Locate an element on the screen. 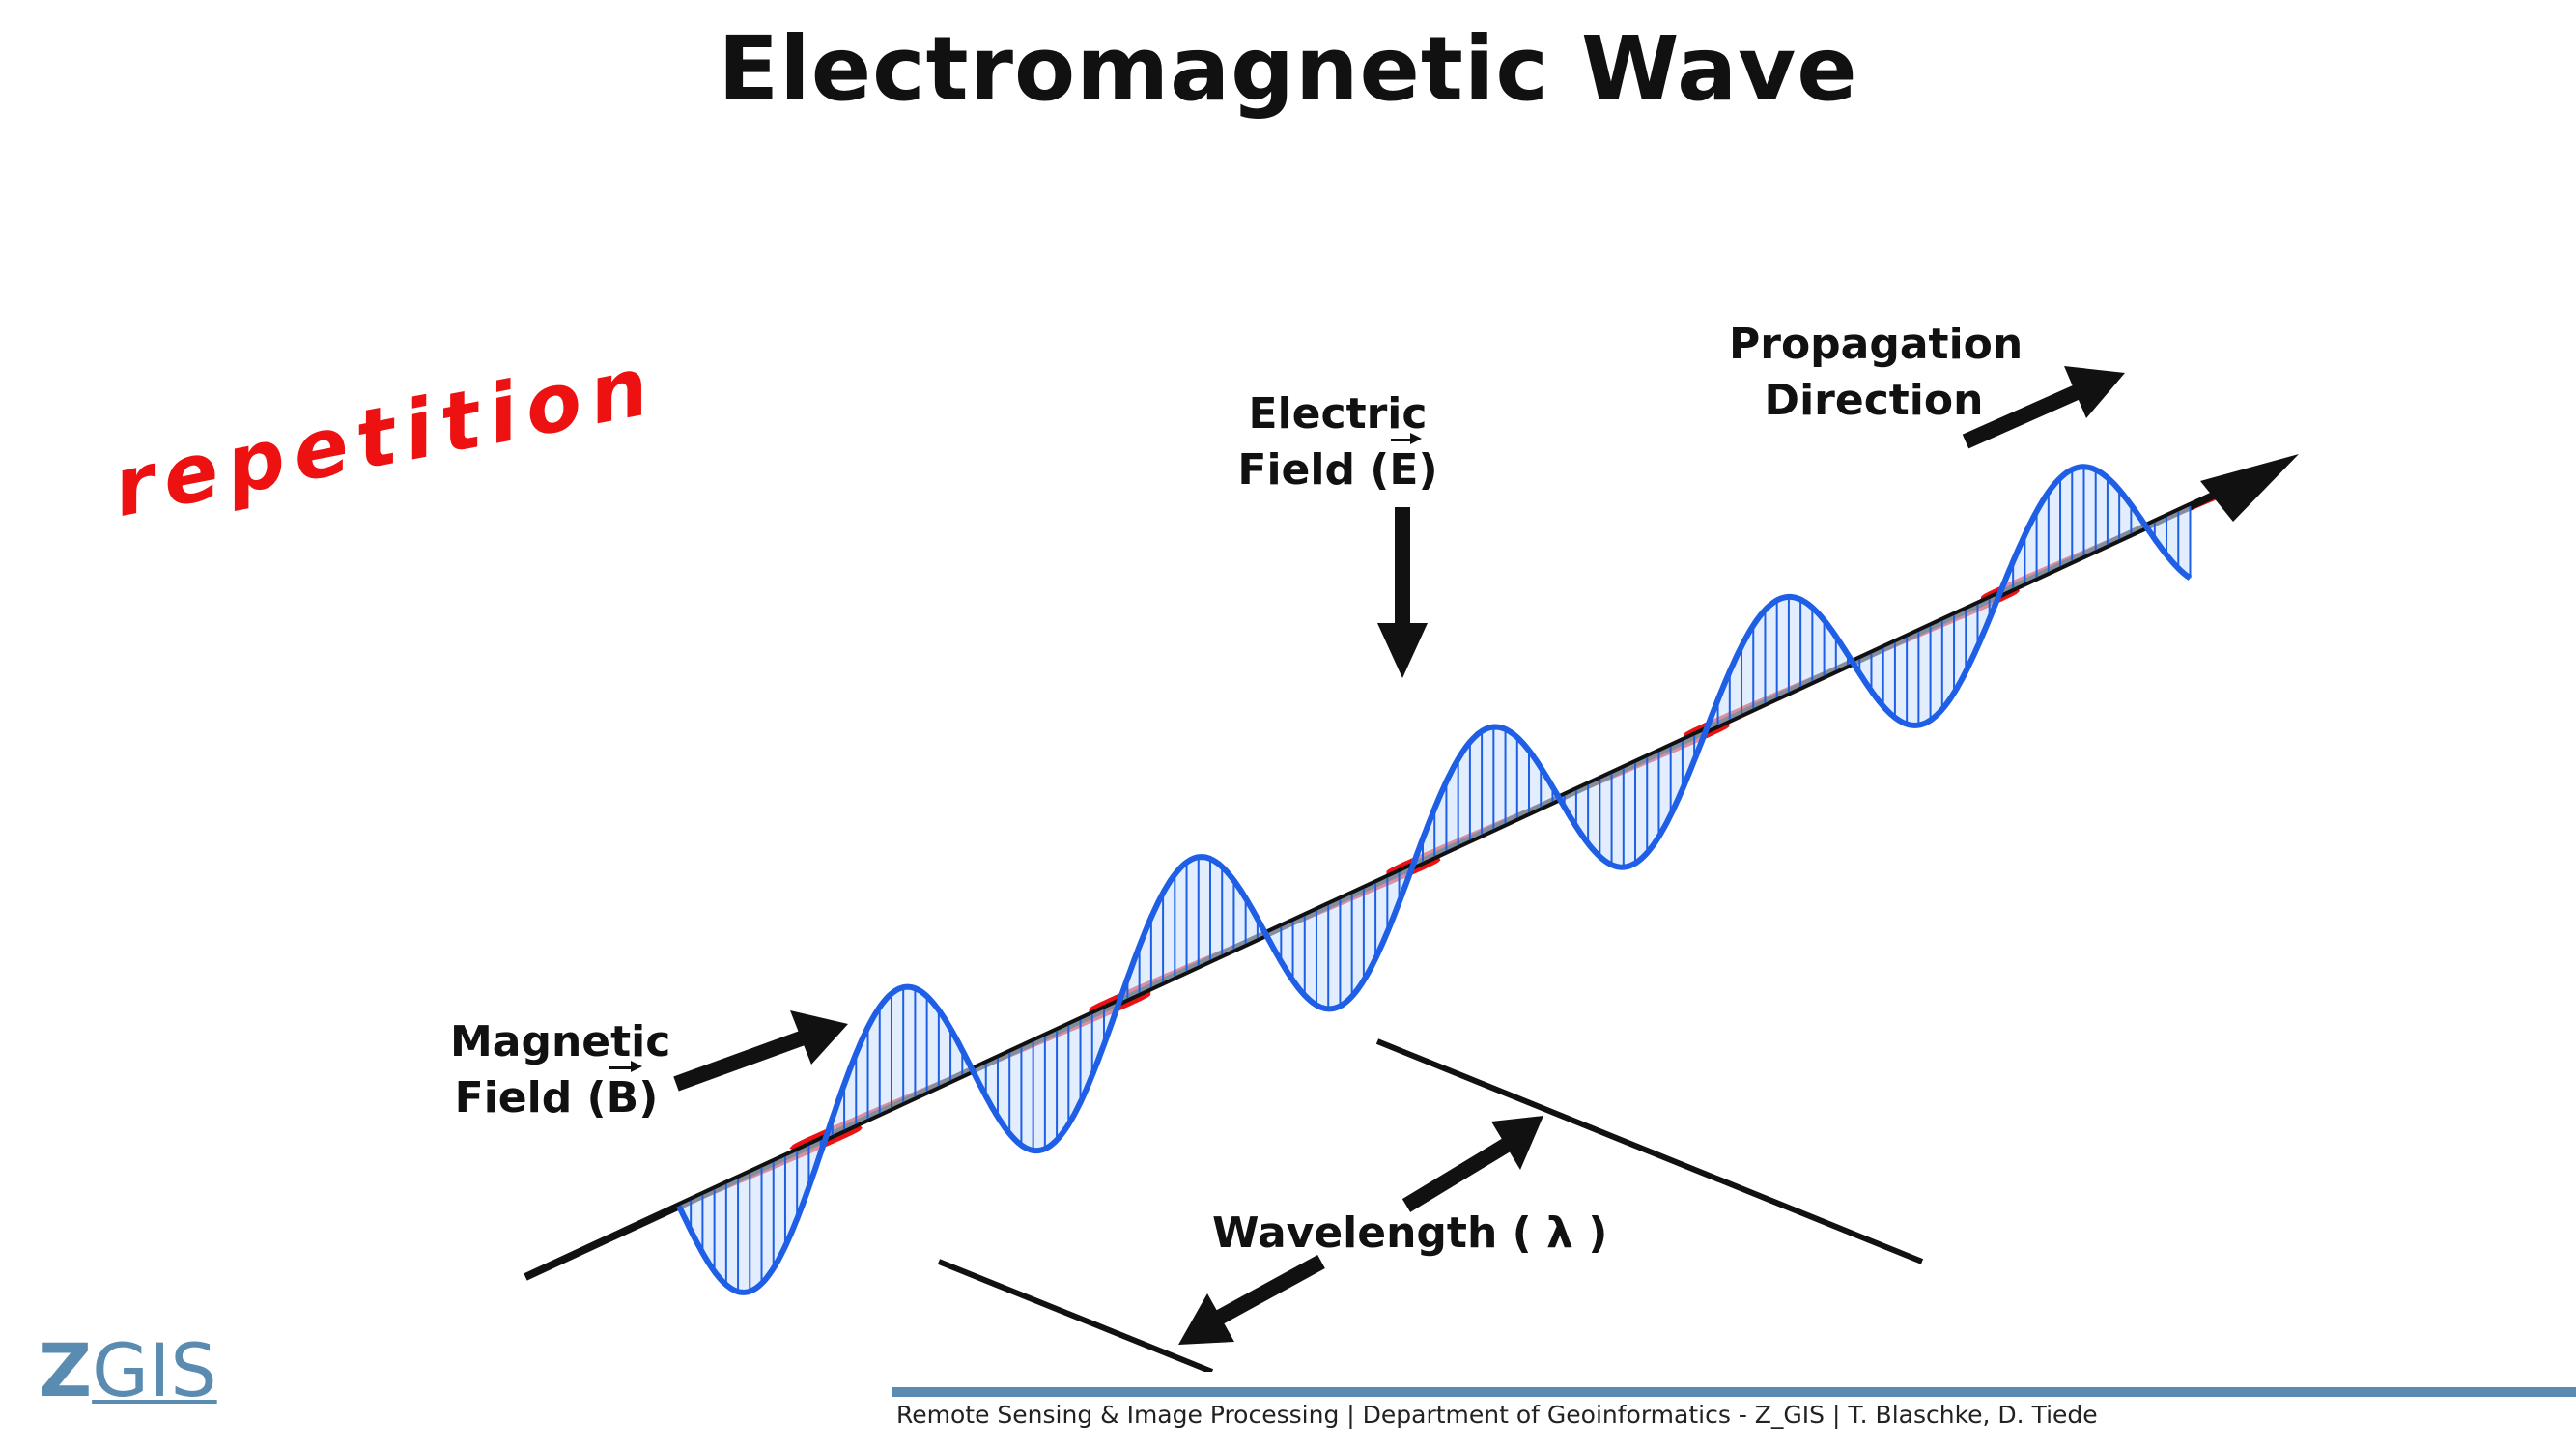 Image resolution: width=2576 pixels, height=1449 pixels. magnetic-field-arrow is located at coordinates (760, 1051).